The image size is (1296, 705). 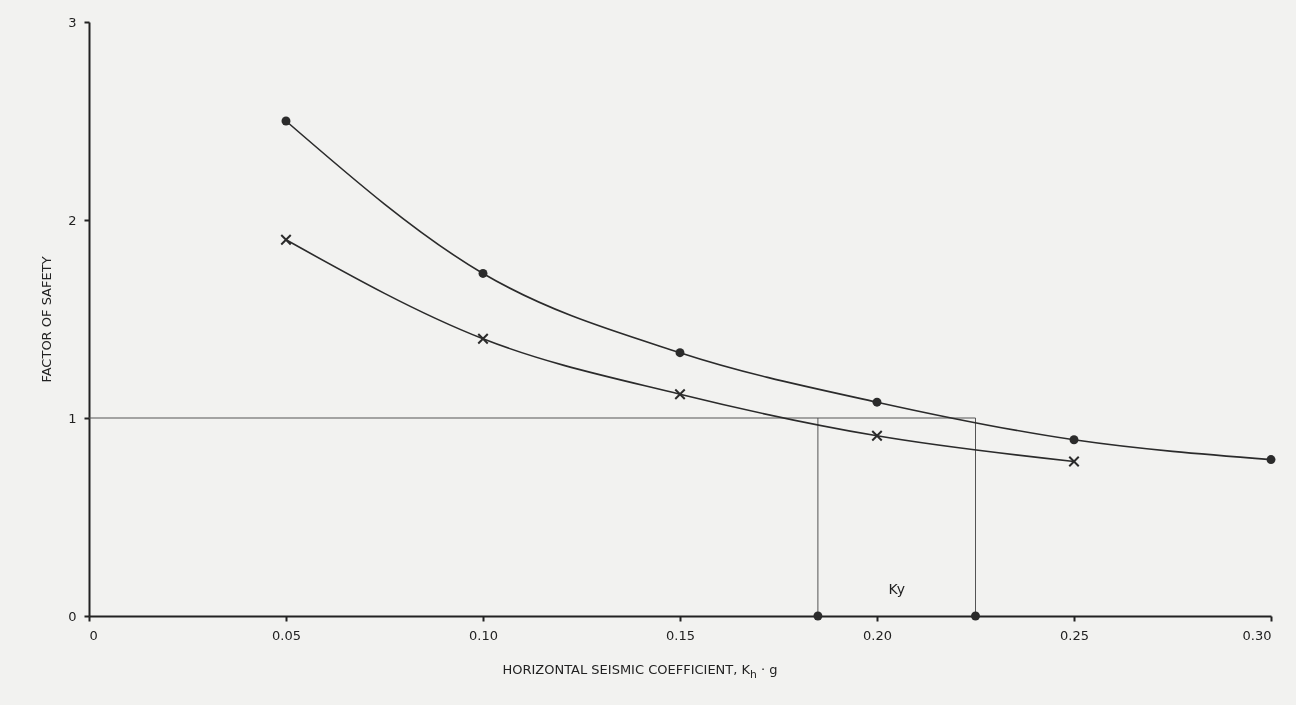 What do you see at coordinates (483, 635) in the screenshot?
I see `x-tick-label: 0.10` at bounding box center [483, 635].